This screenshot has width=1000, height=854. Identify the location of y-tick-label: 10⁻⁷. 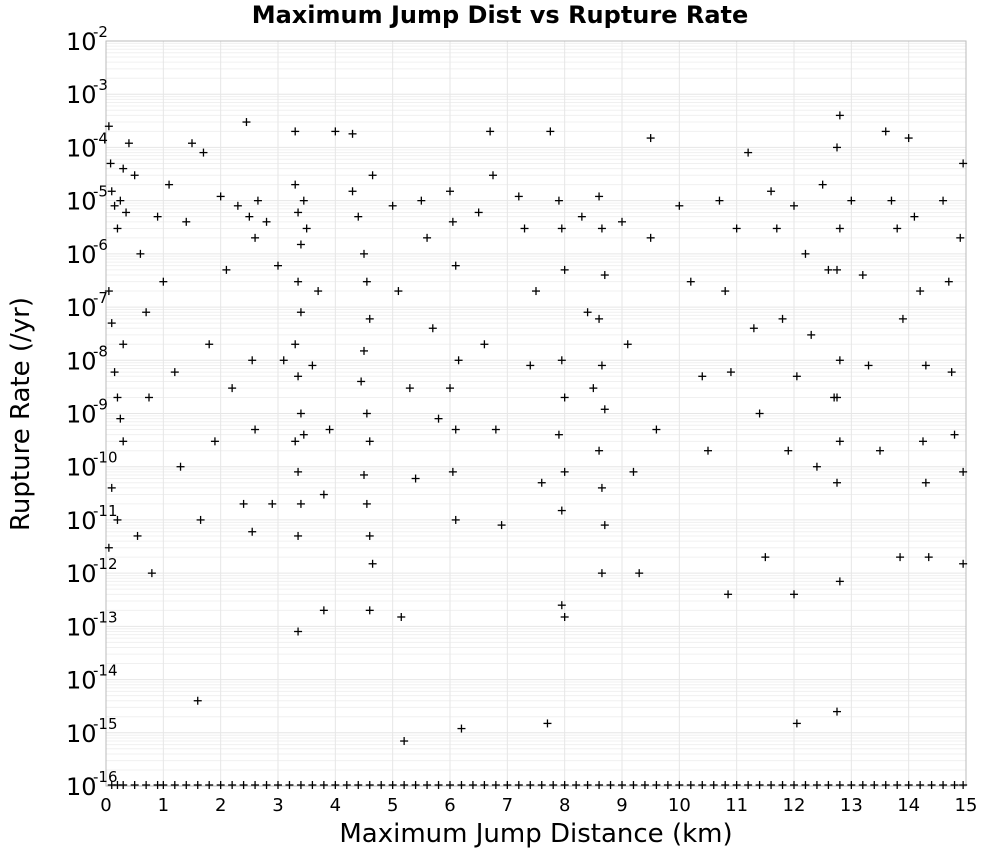
(87, 305).